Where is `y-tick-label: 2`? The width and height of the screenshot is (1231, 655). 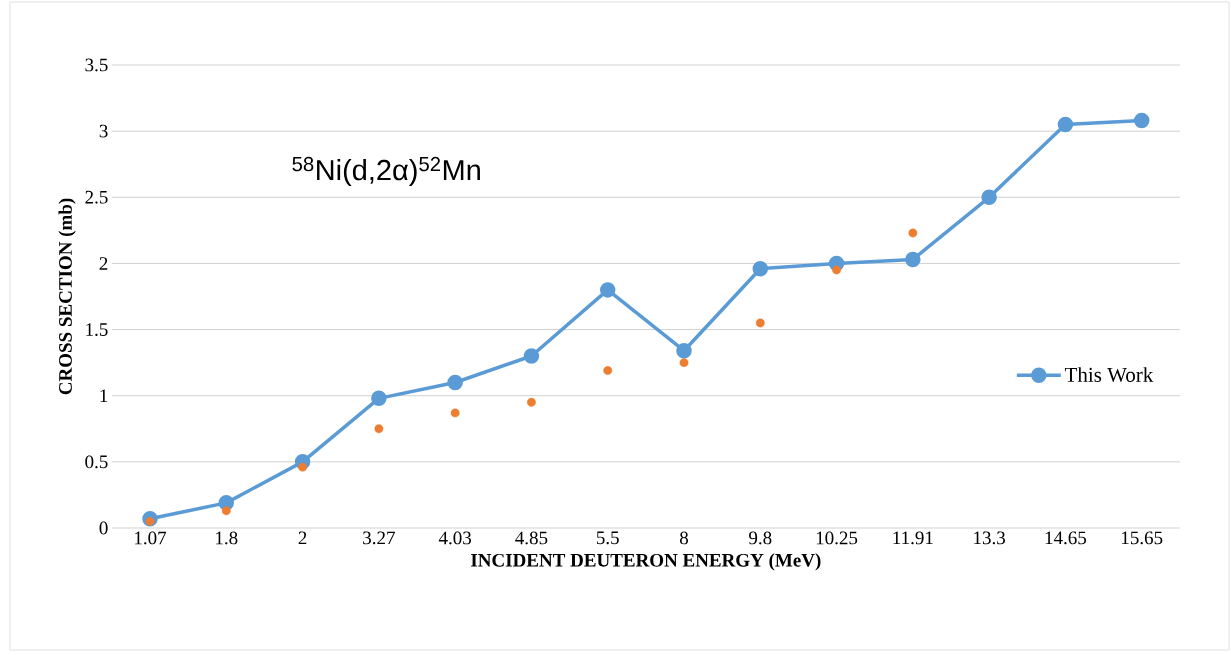
y-tick-label: 2 is located at coordinates (103, 263).